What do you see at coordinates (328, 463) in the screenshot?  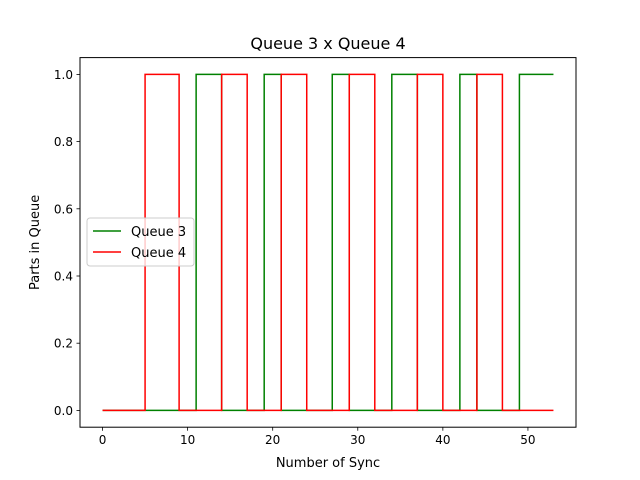 I see `x-axis-label: Number of Sync` at bounding box center [328, 463].